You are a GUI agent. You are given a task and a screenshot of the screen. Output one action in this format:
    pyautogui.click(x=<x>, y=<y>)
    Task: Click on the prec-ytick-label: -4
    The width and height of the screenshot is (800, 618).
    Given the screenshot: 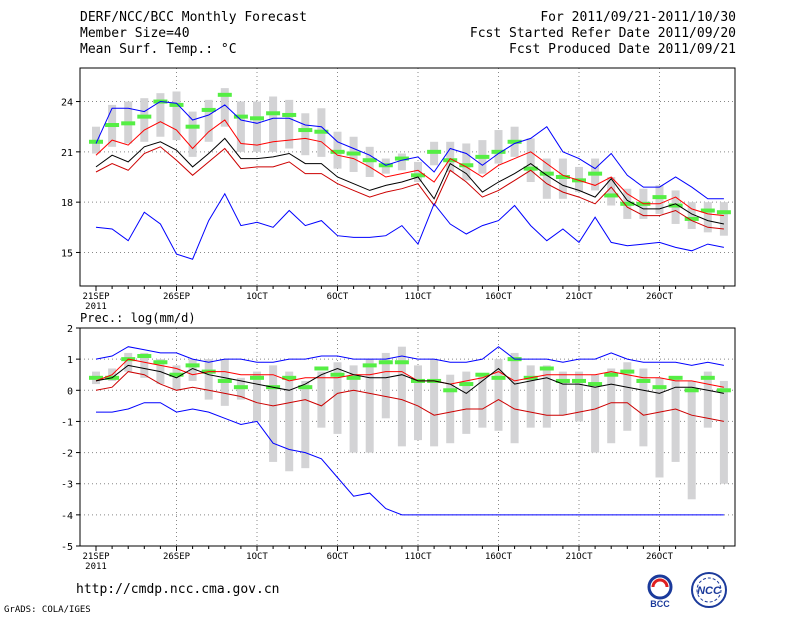 What is the action you would take?
    pyautogui.click(x=67, y=516)
    